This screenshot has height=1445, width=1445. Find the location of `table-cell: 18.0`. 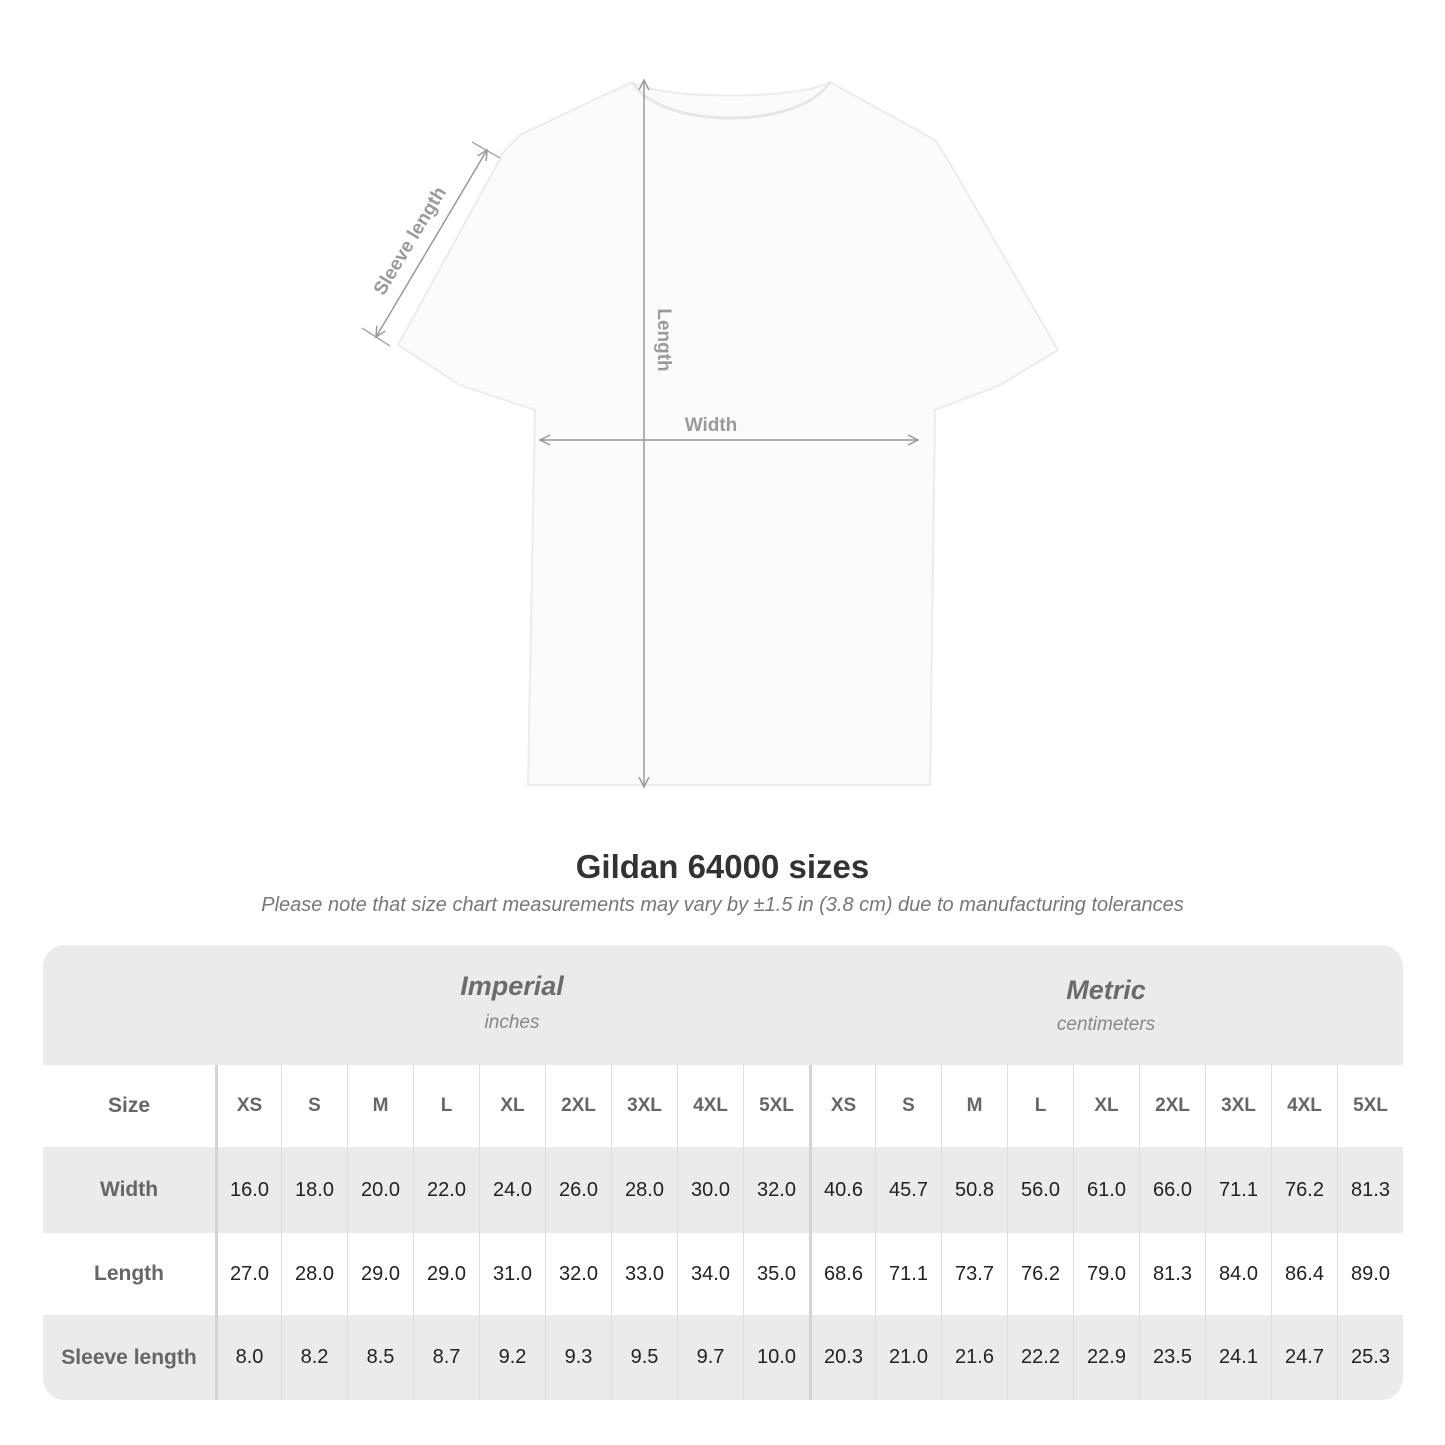

table-cell: 18.0 is located at coordinates (314, 1190).